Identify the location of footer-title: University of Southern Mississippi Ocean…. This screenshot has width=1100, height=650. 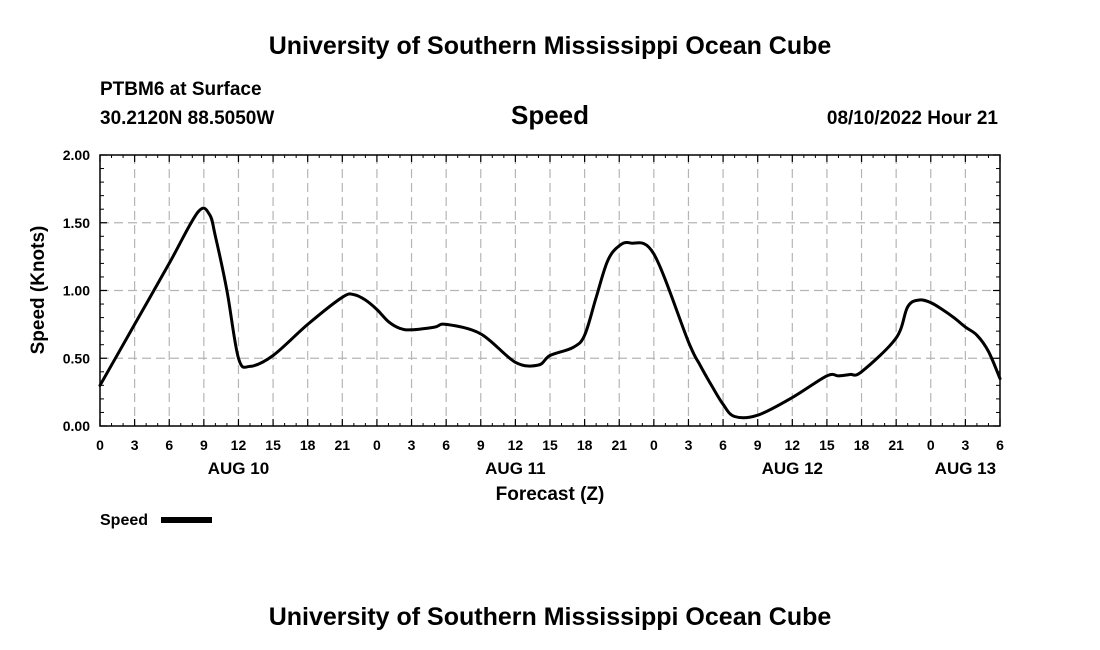
(550, 617).